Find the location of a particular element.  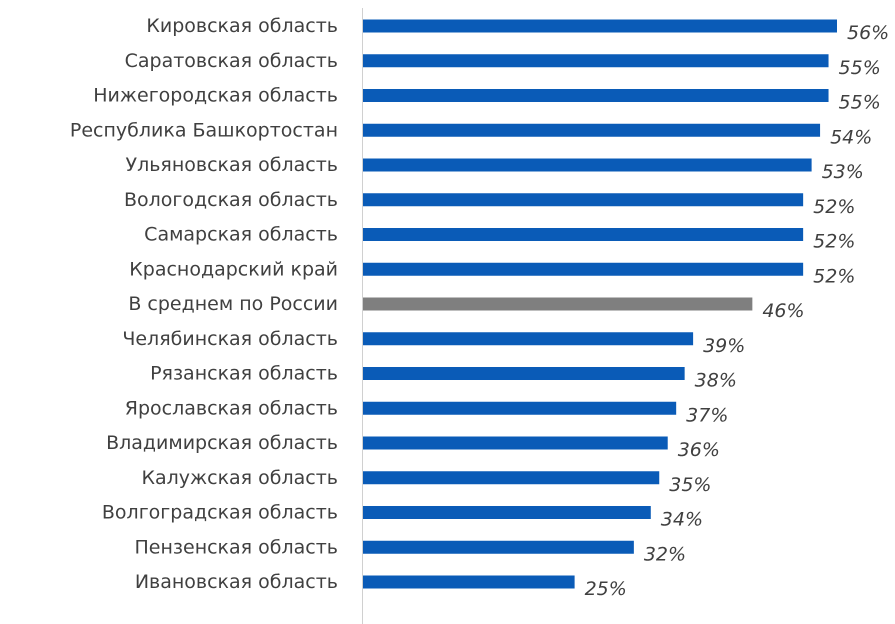

value-label: 38% is located at coordinates (716, 381).